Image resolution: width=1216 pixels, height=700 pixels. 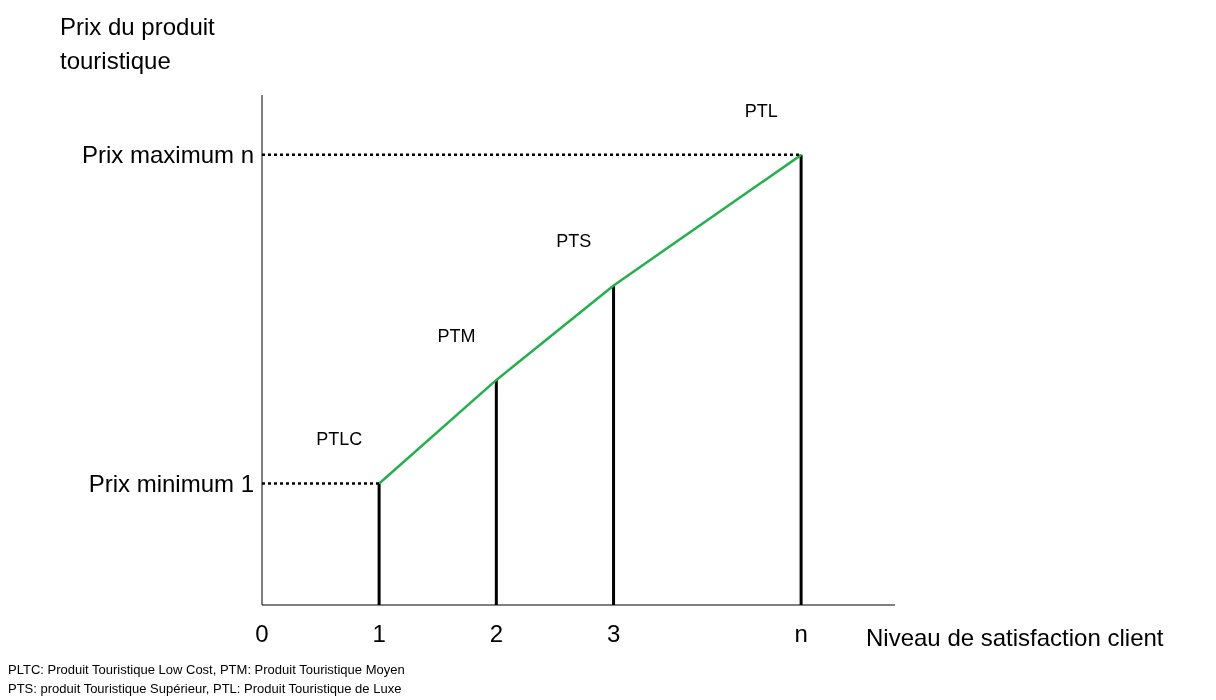 I want to click on annotation: PTM, so click(x=456, y=335).